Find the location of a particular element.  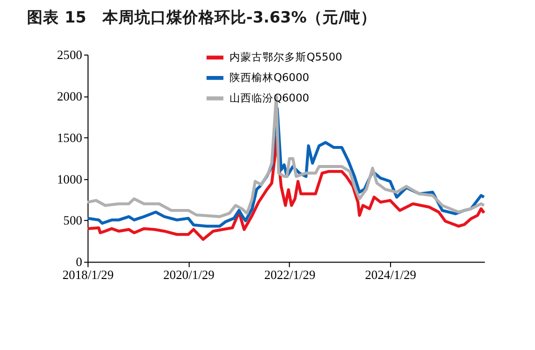

legend-label: 陕西榆林Q6000 is located at coordinates (270, 77).